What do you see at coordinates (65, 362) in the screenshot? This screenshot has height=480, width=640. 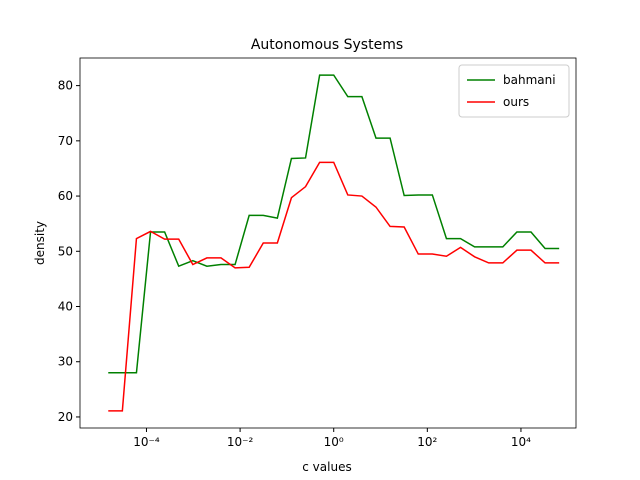 I see `y-tick-label: 30` at bounding box center [65, 362].